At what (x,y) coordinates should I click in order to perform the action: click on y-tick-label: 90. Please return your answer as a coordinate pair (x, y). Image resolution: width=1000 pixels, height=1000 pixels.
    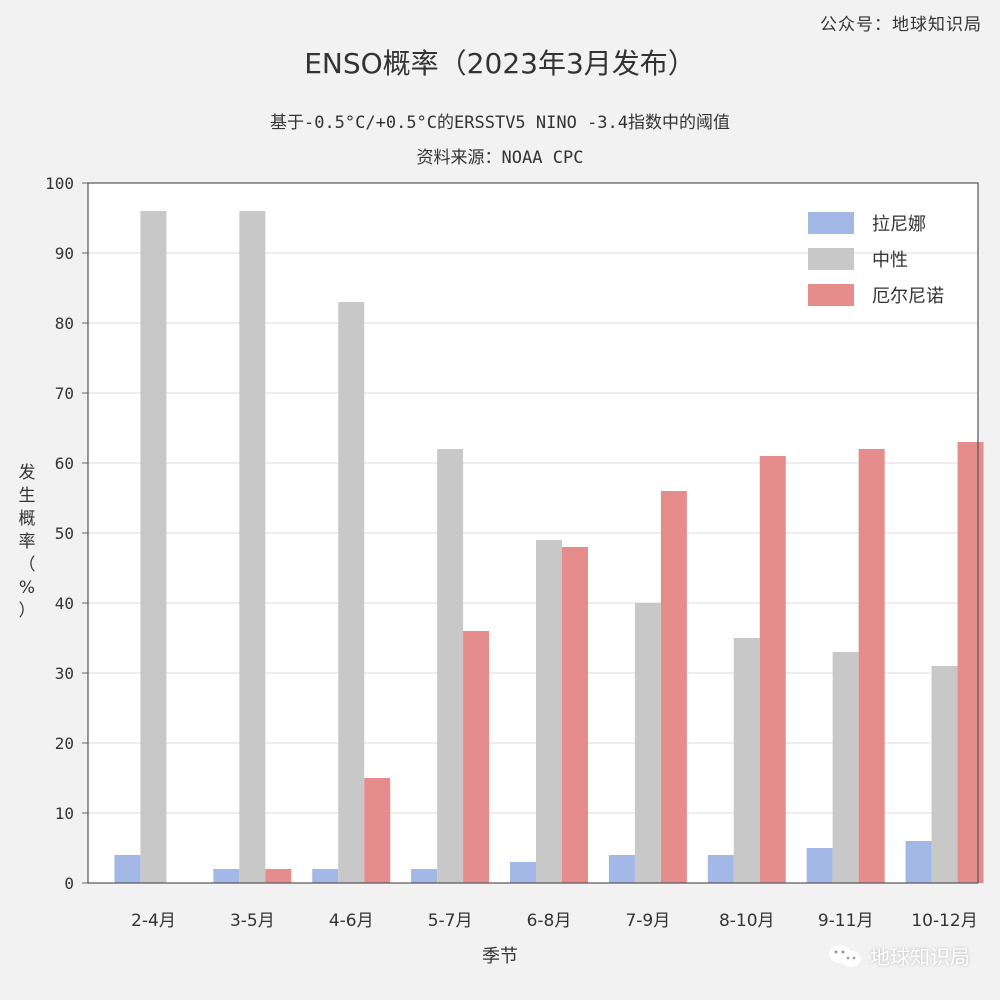
    Looking at the image, I should click on (64, 253).